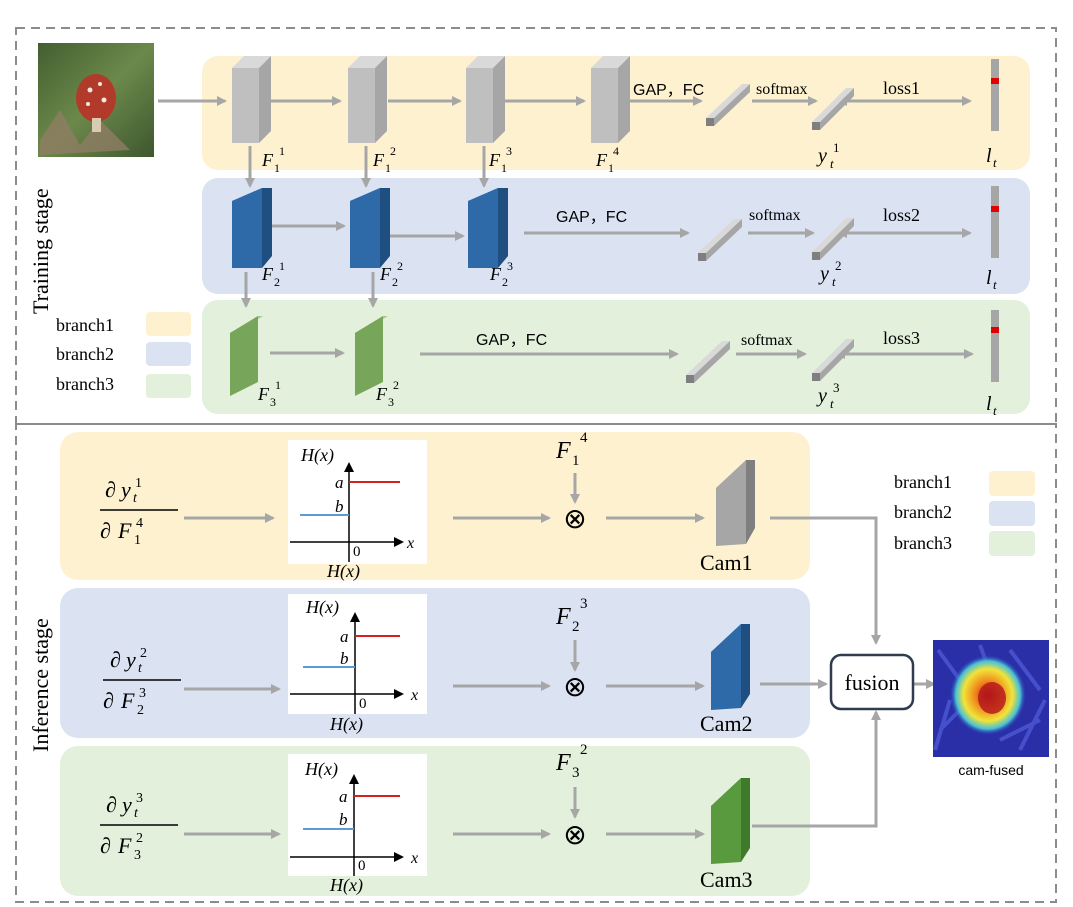 Image resolution: width=1073 pixels, height=907 pixels. Describe the element at coordinates (435, 821) in the screenshot. I see `inference-branch3-band` at that location.